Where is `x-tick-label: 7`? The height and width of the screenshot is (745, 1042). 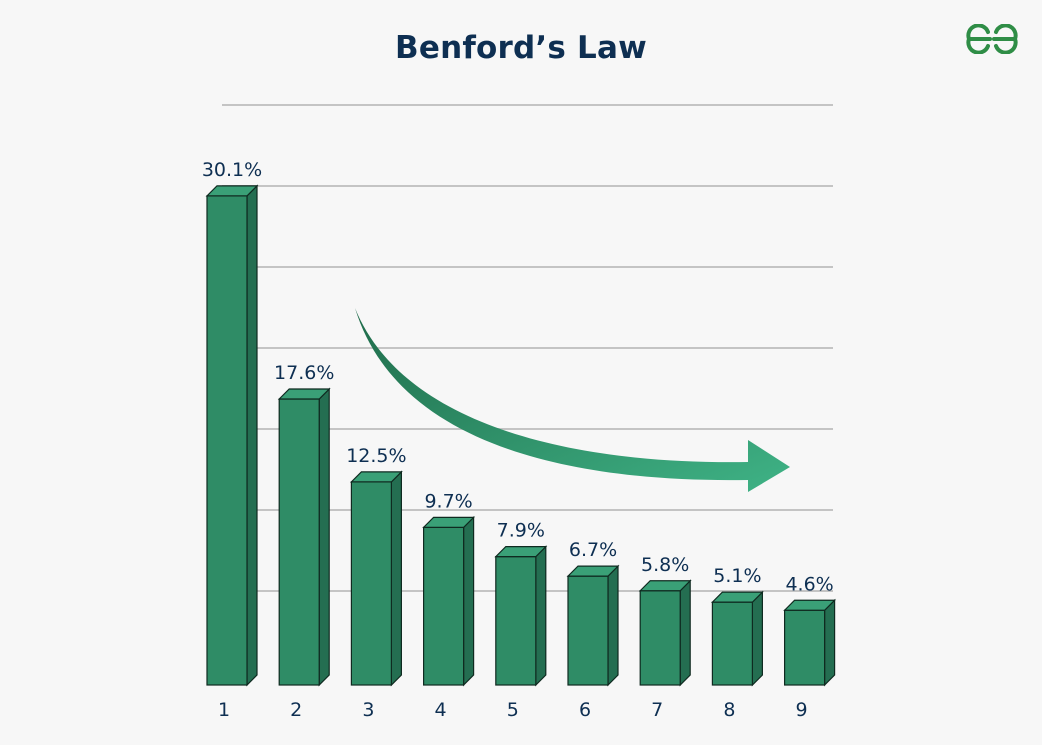 x-tick-label: 7 is located at coordinates (657, 710).